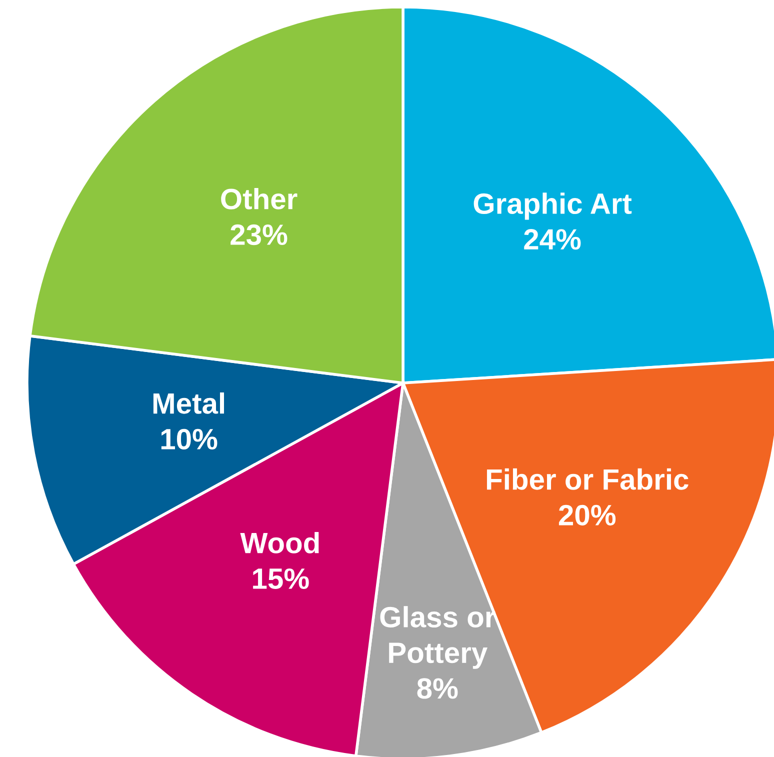 The image size is (774, 757). Describe the element at coordinates (279, 543) in the screenshot. I see `slice-label: Wood` at that location.